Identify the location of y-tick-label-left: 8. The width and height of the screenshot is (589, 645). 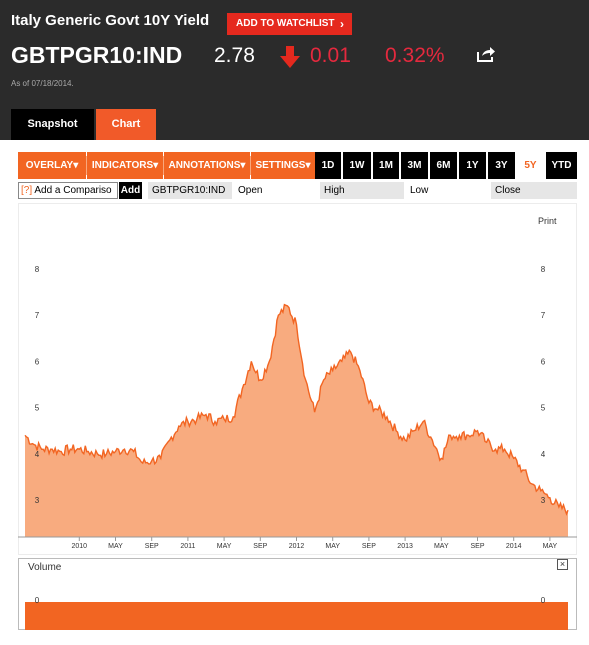
(37, 269).